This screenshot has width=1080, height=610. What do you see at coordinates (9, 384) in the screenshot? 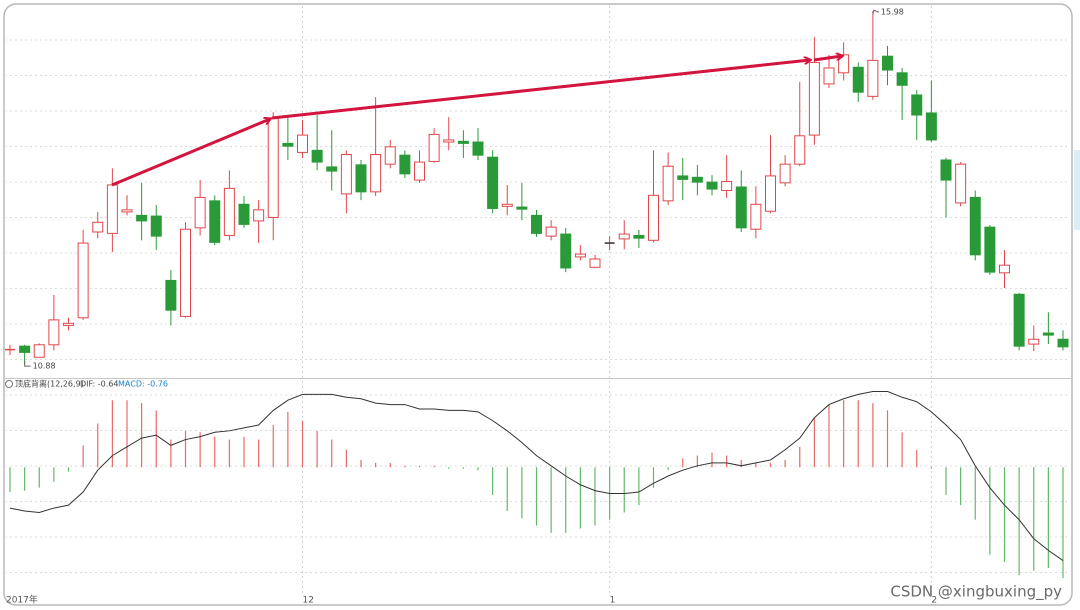
I see `indicator-icon` at bounding box center [9, 384].